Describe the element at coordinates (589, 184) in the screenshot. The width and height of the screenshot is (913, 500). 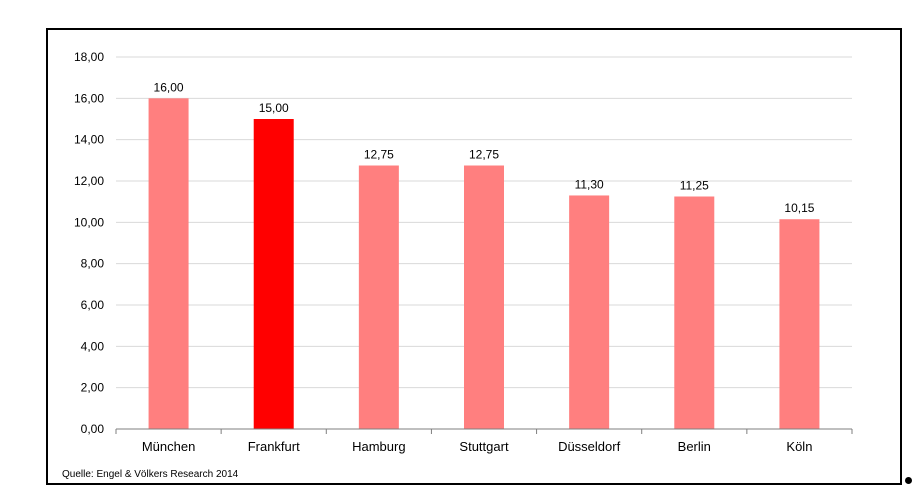
I see `data-label: 11,30` at that location.